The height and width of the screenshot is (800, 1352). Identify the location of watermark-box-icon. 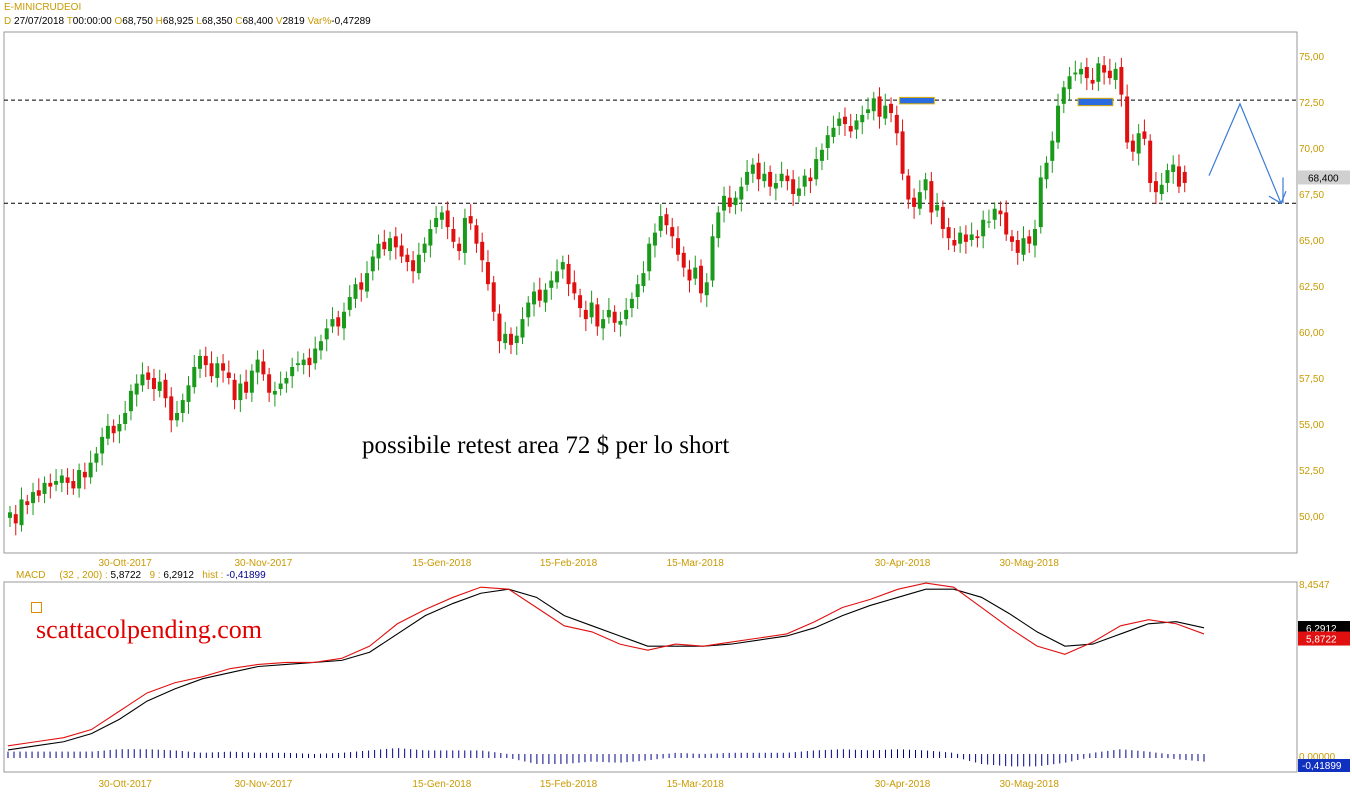
(36, 607).